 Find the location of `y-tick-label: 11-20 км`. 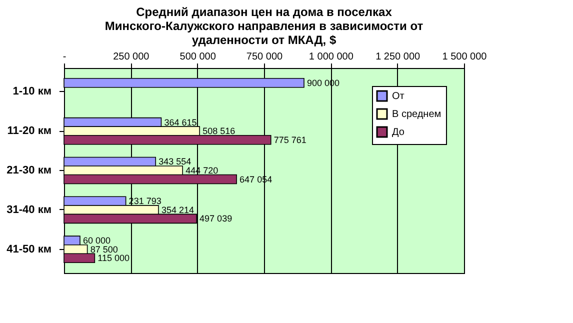

y-tick-label: 11-20 км is located at coordinates (29, 131).